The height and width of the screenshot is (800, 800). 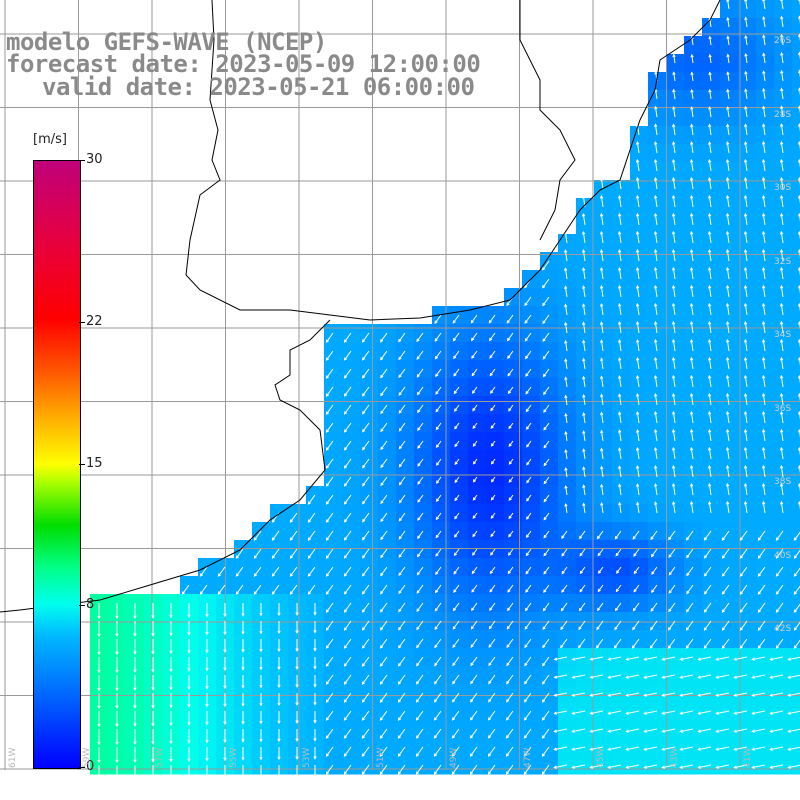 I want to click on longitude-label: 49W, so click(x=454, y=757).